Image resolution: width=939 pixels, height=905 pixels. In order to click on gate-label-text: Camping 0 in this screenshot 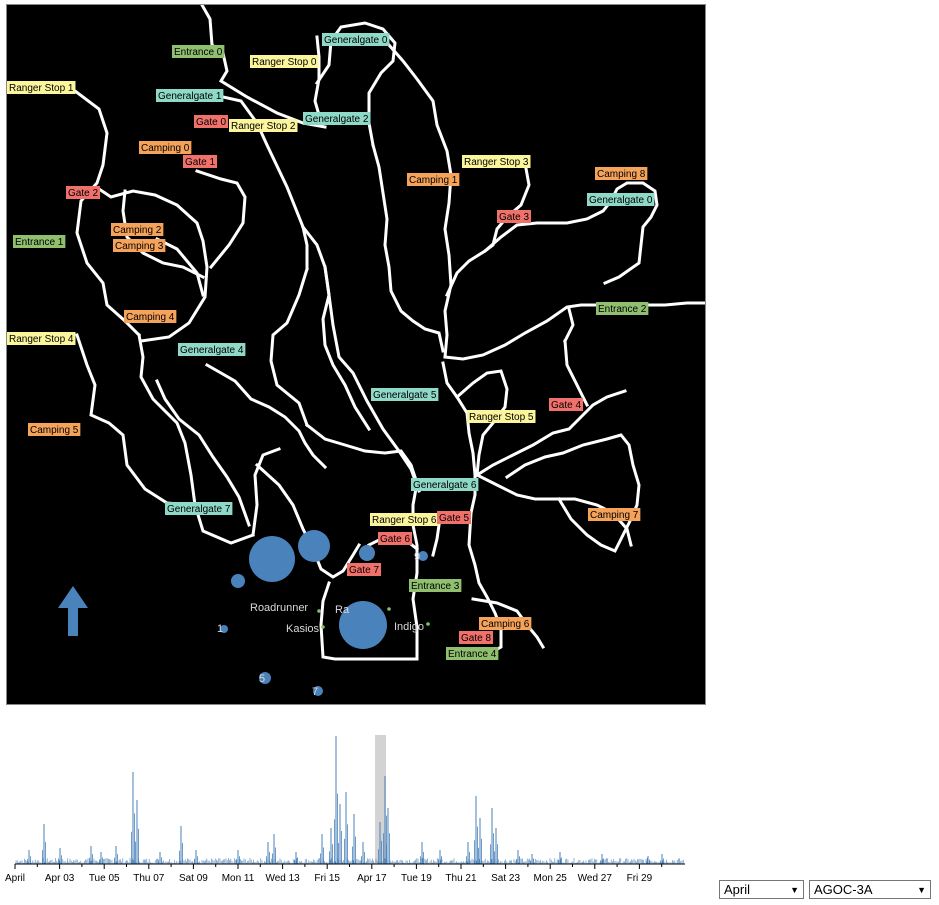, I will do `click(165, 148)`.